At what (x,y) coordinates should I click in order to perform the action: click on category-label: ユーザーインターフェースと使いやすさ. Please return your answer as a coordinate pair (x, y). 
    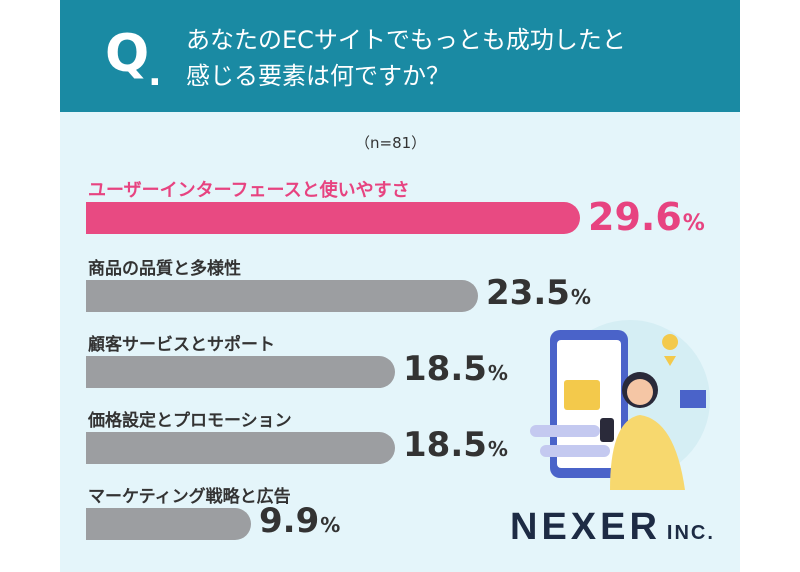
    Looking at the image, I should click on (249, 190).